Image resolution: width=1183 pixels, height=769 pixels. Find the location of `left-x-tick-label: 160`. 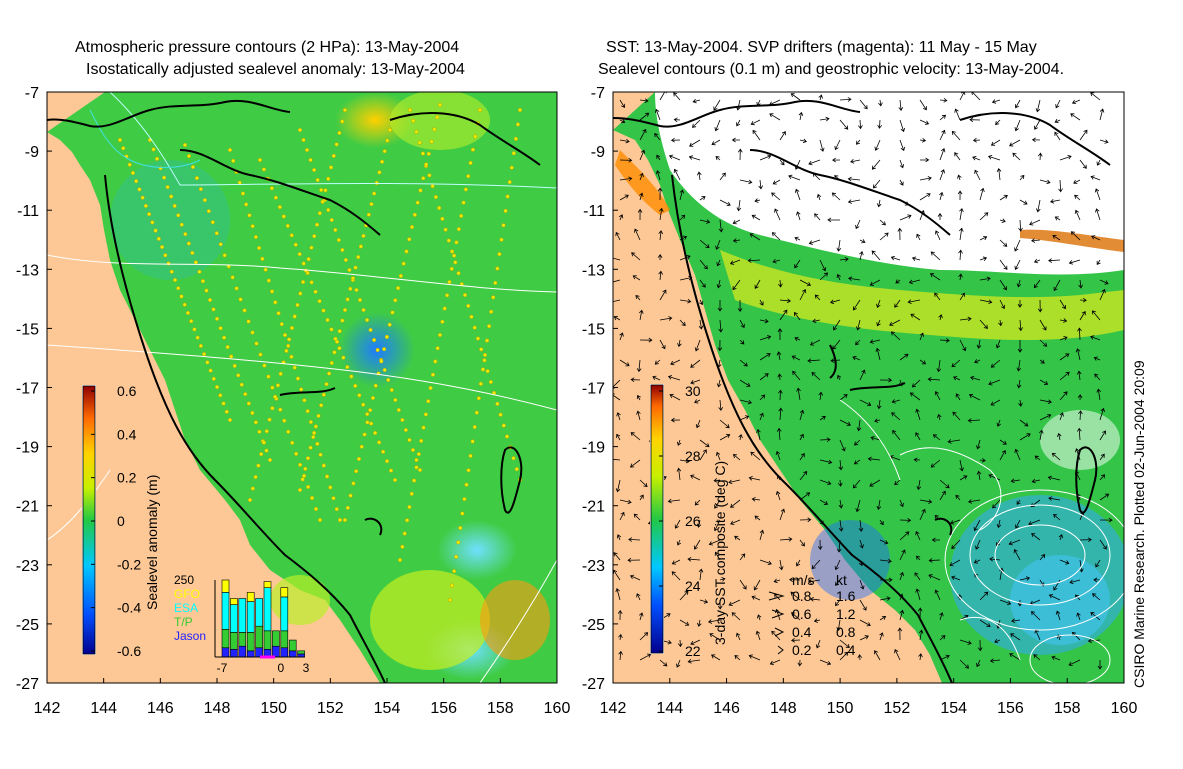

left-x-tick-label: 160 is located at coordinates (557, 708).